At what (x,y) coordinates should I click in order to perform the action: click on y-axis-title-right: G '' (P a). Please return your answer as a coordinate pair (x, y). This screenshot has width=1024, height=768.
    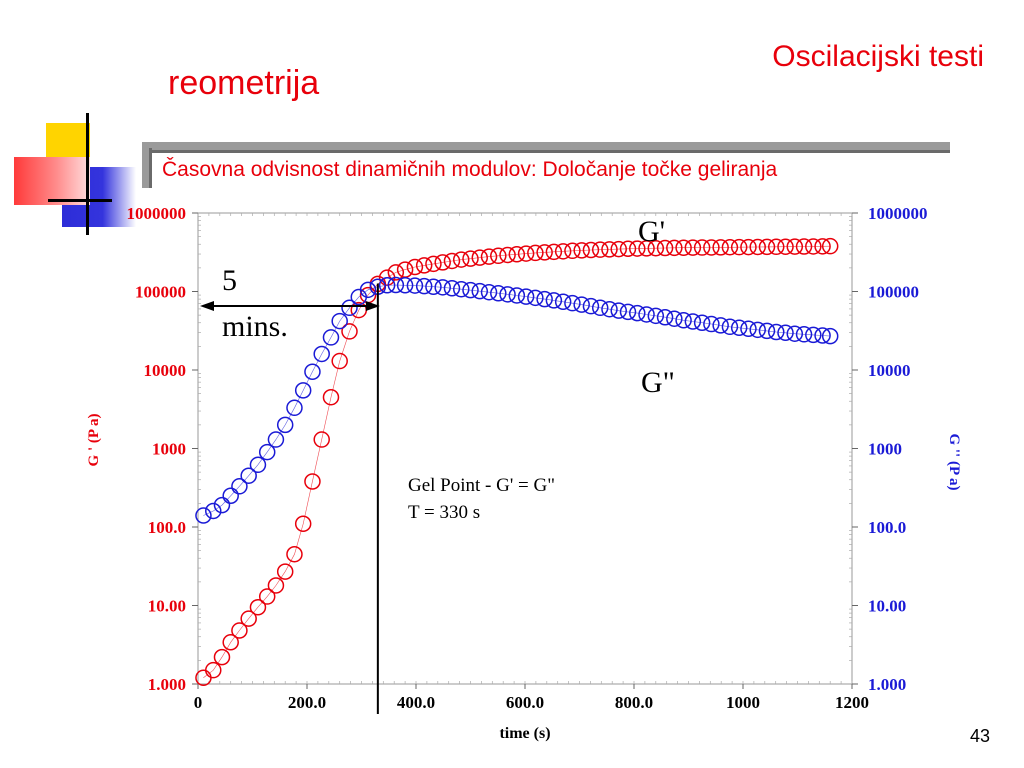
    Looking at the image, I should click on (954, 461).